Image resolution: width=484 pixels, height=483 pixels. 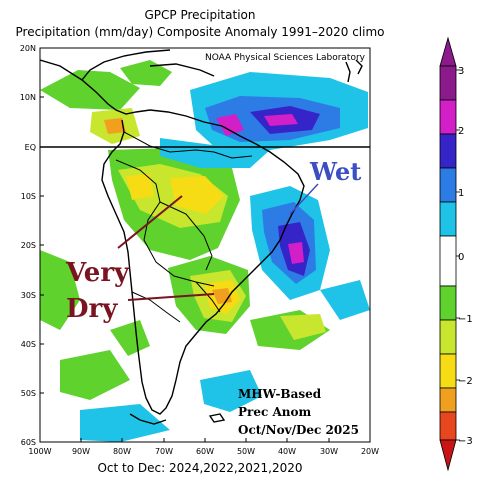 What do you see at coordinates (28, 196) in the screenshot?
I see `lat-label: 10S` at bounding box center [28, 196].